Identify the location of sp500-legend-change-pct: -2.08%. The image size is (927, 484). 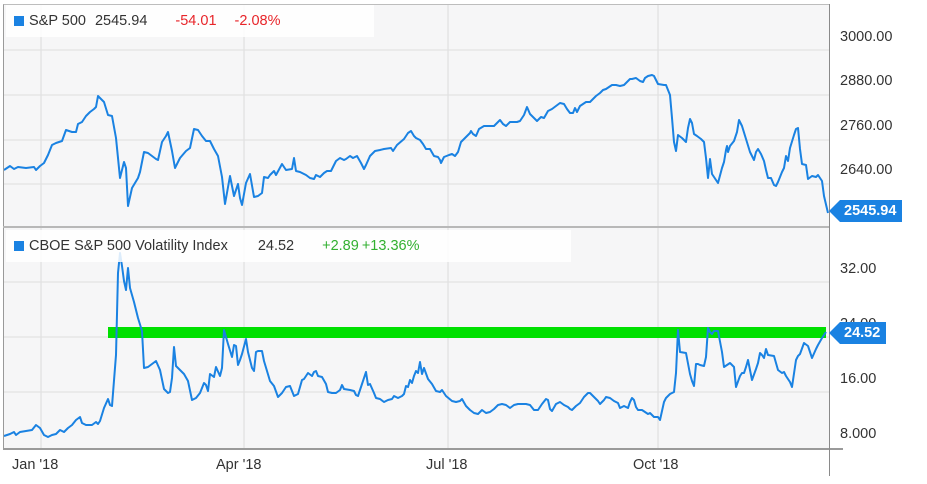
(257, 21).